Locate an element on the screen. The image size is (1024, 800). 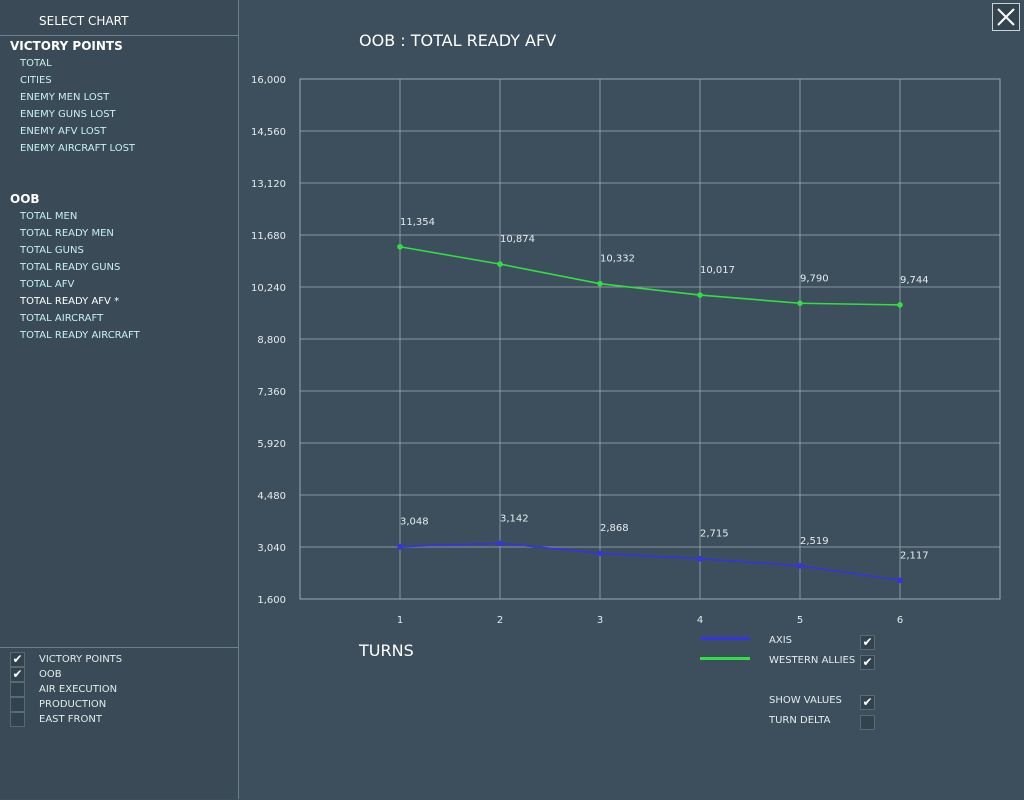
axis-data-label: 2,715 is located at coordinates (714, 534).